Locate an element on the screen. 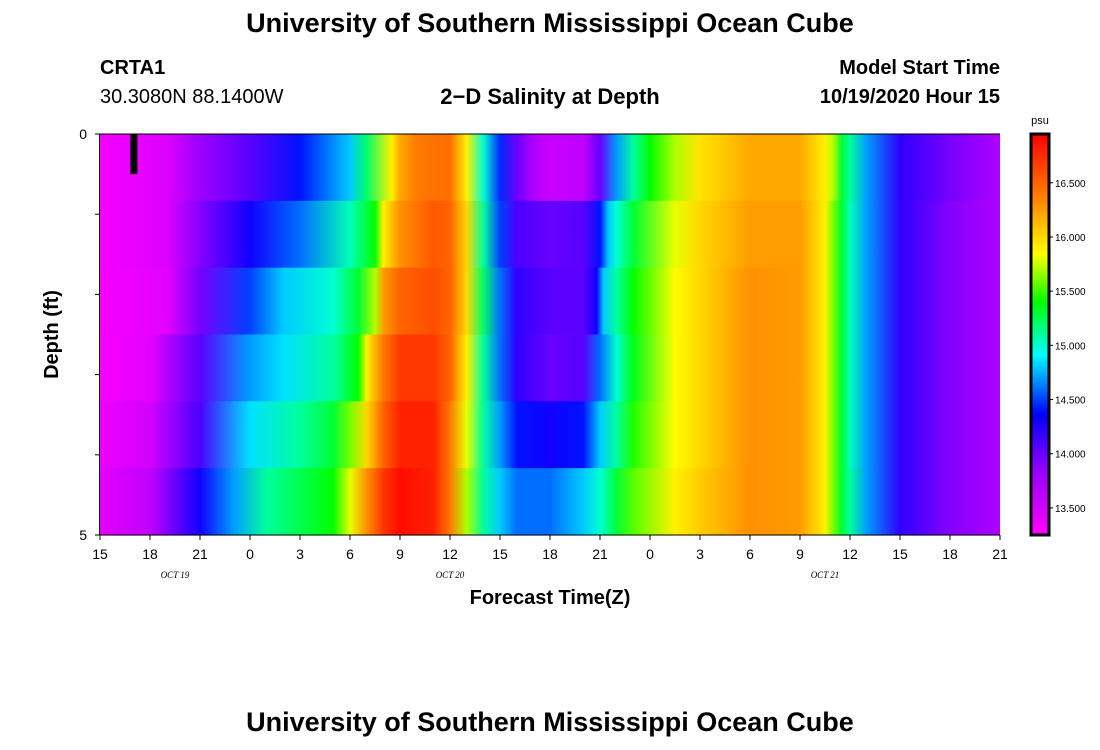 Image resolution: width=1100 pixels, height=750 pixels. model-start-value: 10/19/2020 Hour 15 is located at coordinates (909, 97).